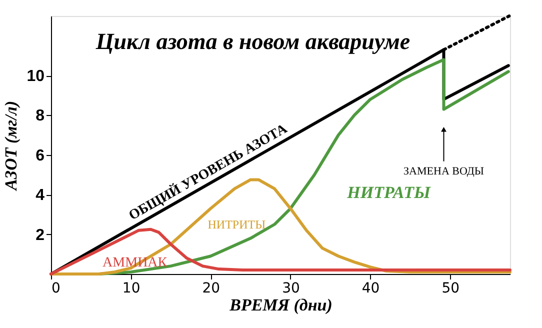 Image resolution: width=542 pixels, height=328 pixels. What do you see at coordinates (40, 195) in the screenshot?
I see `y-tick-label: 4` at bounding box center [40, 195].